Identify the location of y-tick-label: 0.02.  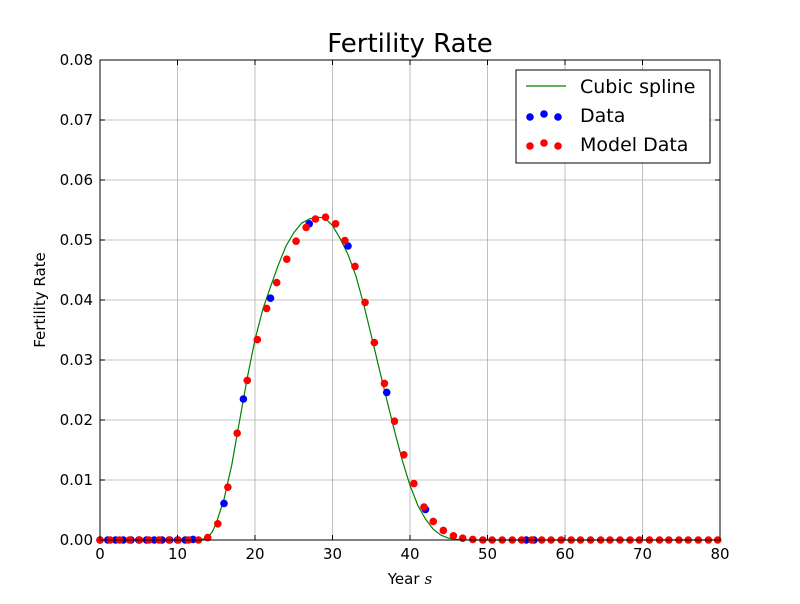
(76, 420).